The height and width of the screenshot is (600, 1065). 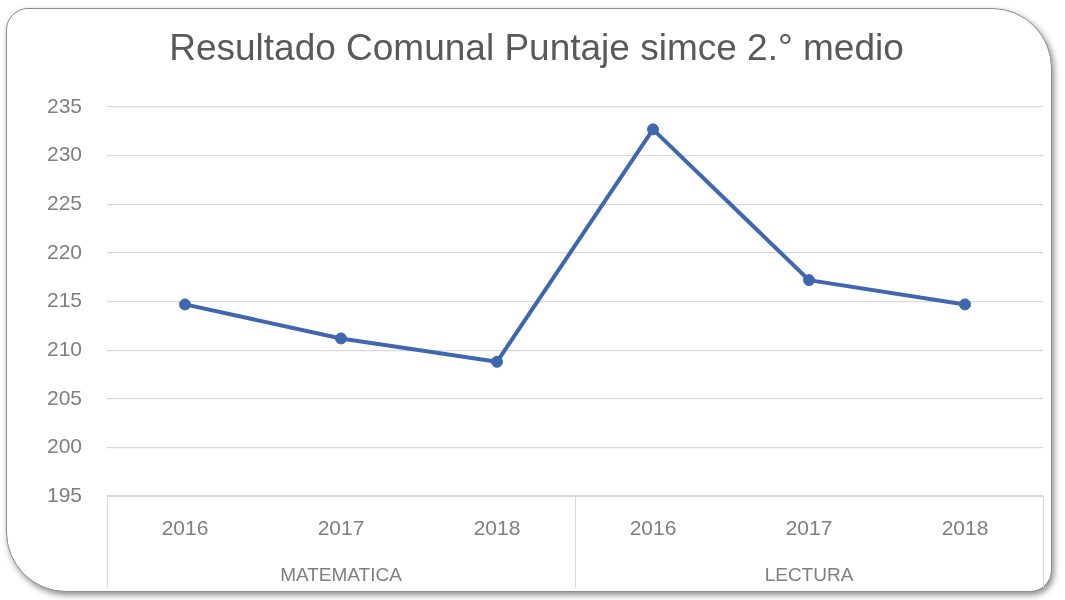 What do you see at coordinates (64, 494) in the screenshot?
I see `y-tick-label: 195` at bounding box center [64, 494].